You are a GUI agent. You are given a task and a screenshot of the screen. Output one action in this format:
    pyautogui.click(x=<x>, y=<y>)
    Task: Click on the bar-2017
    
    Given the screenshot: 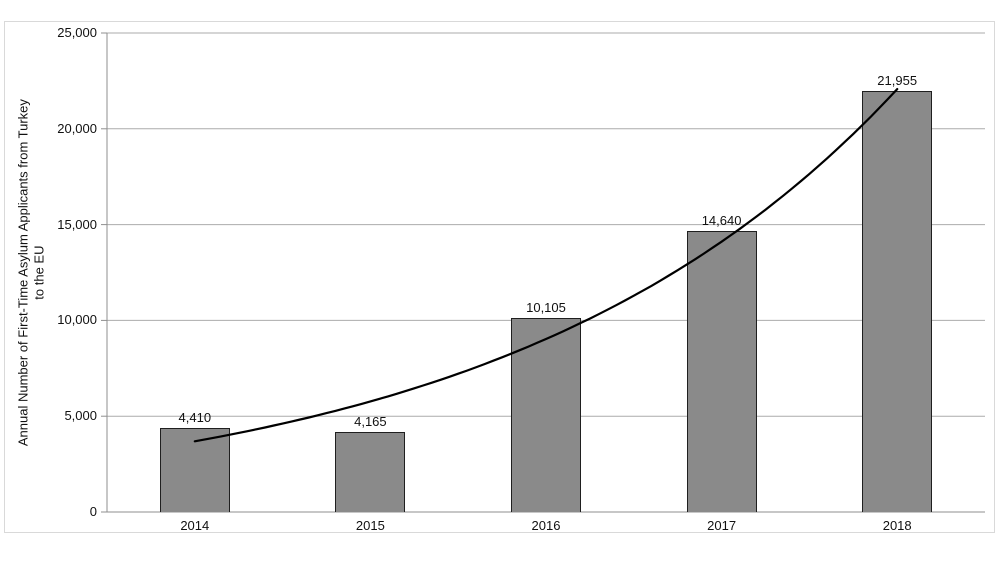 What is the action you would take?
    pyautogui.click(x=721, y=371)
    